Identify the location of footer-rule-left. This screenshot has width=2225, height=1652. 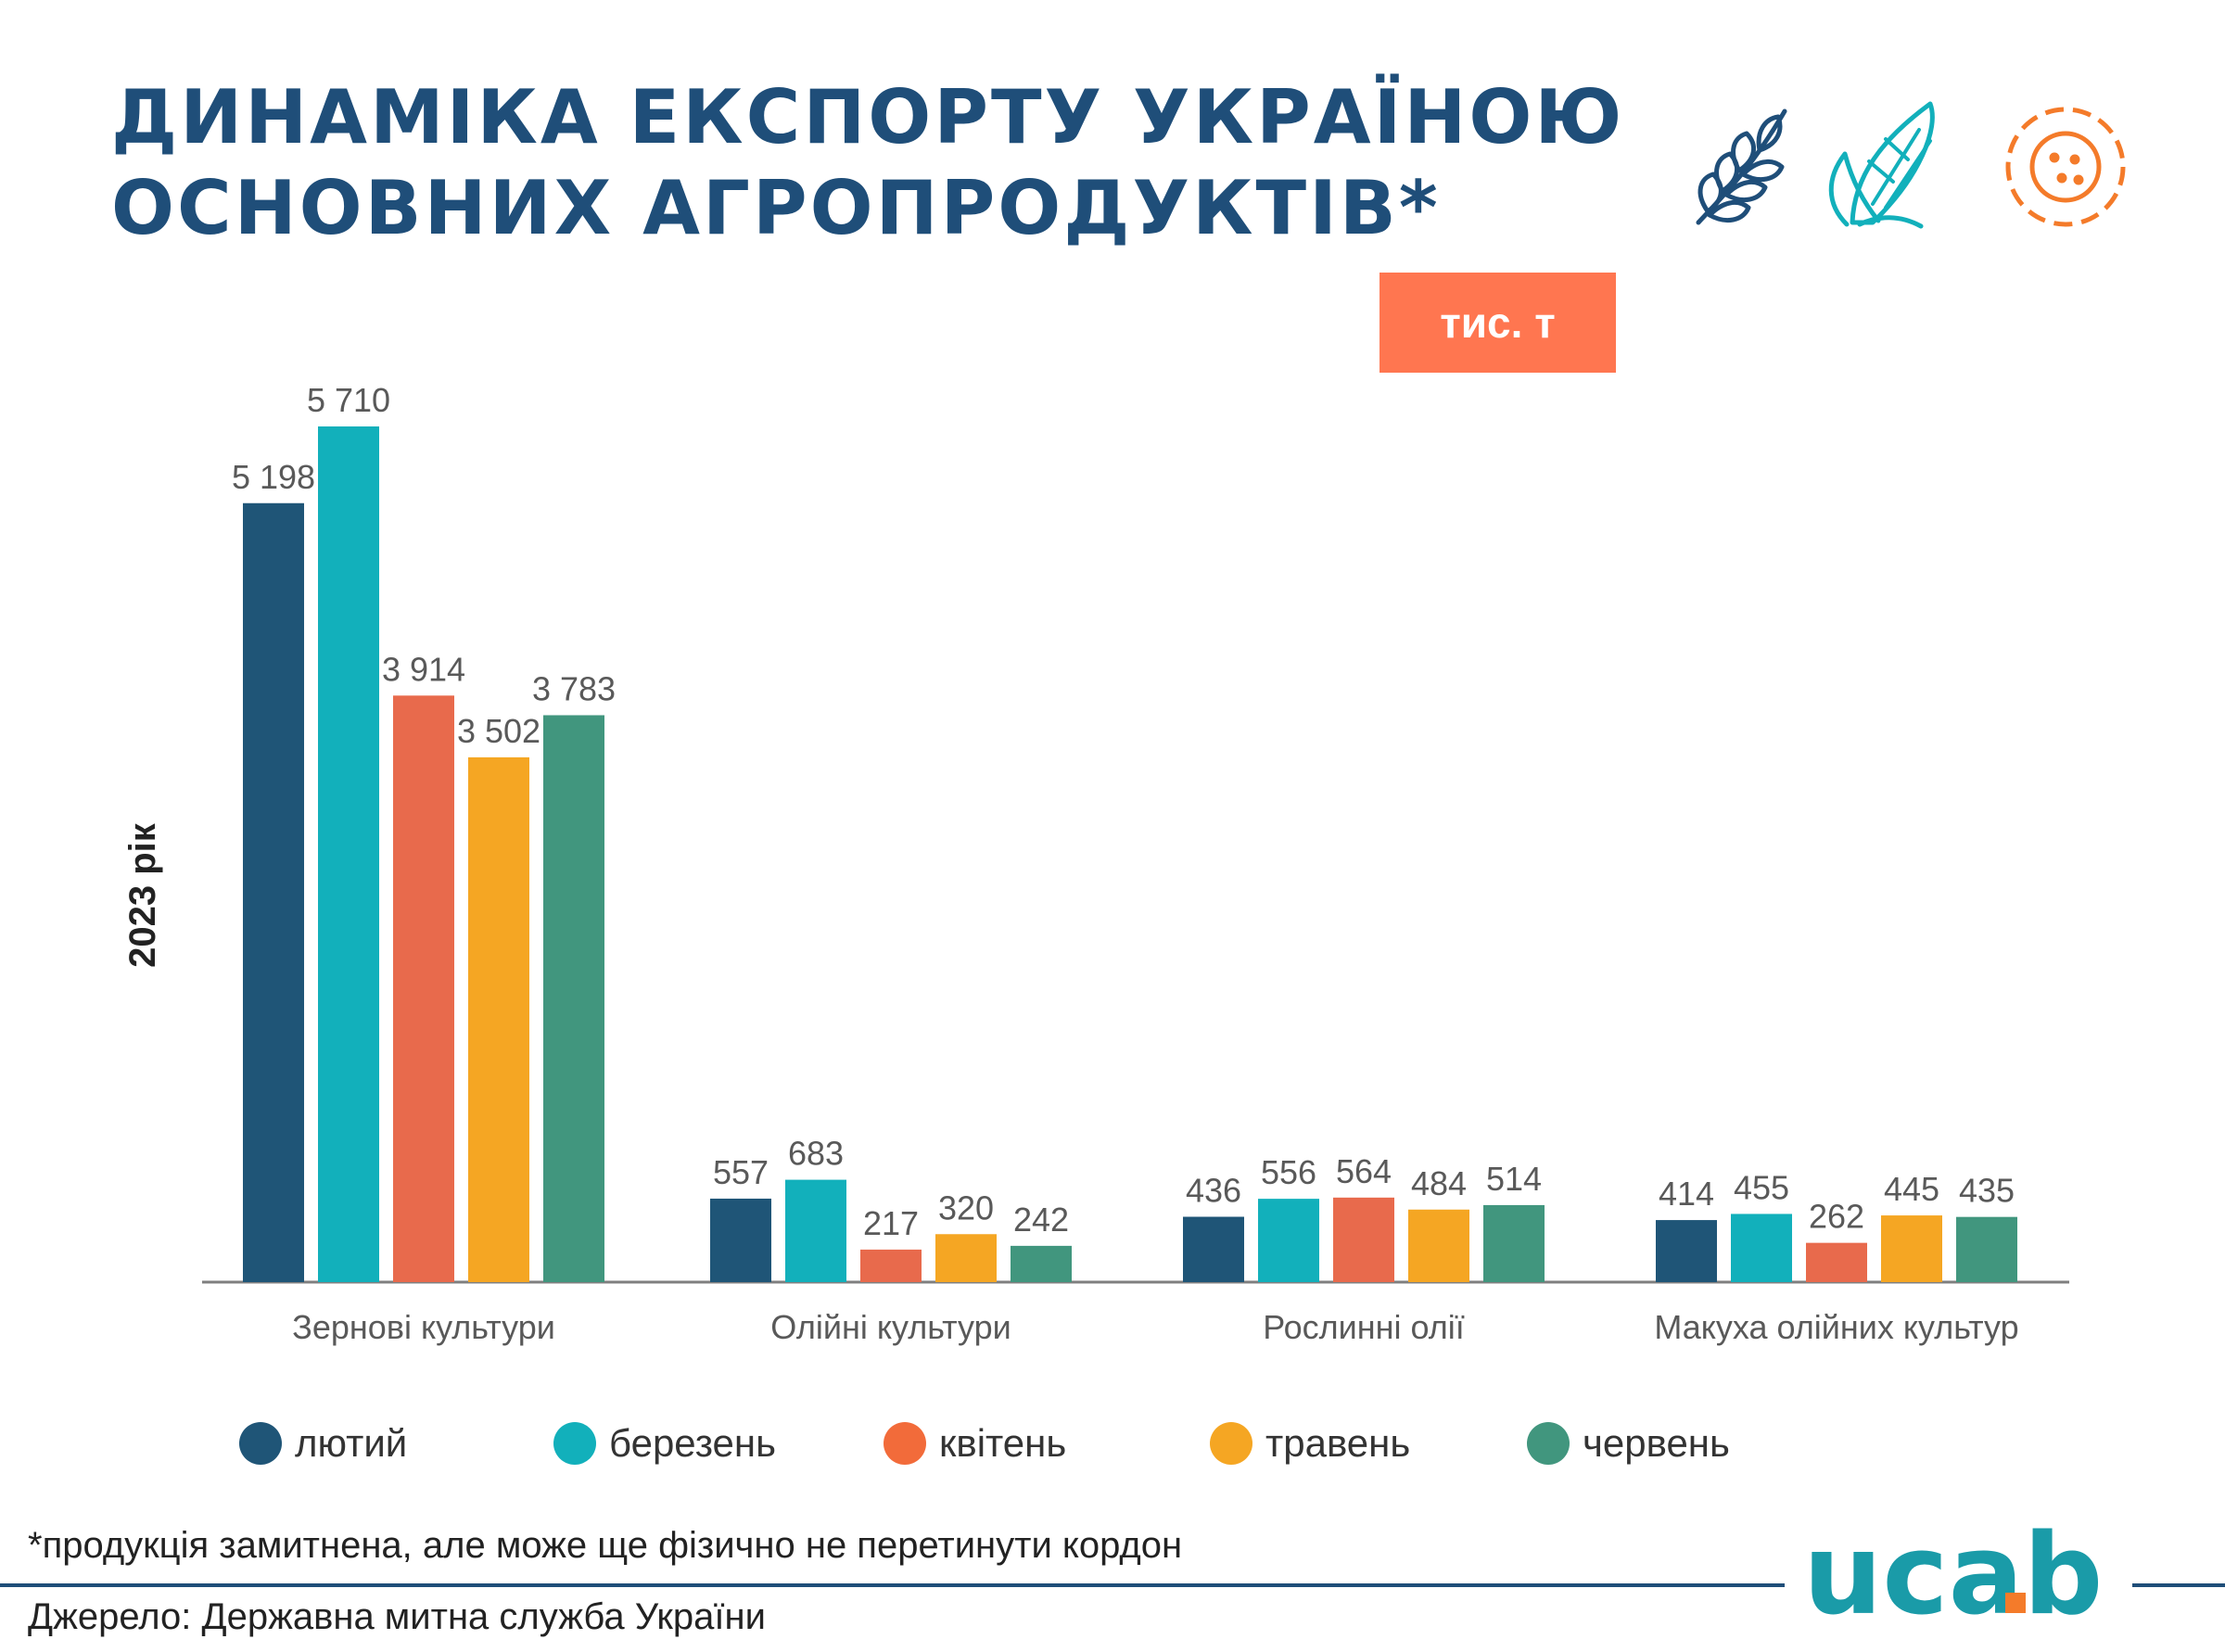
(892, 1585).